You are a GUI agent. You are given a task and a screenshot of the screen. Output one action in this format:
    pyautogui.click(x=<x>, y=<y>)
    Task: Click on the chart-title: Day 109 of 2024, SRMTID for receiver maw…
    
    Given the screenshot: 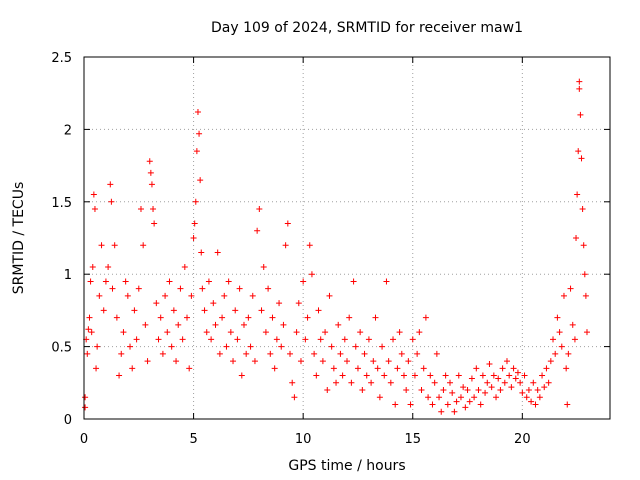 What is the action you would take?
    pyautogui.click(x=367, y=28)
    